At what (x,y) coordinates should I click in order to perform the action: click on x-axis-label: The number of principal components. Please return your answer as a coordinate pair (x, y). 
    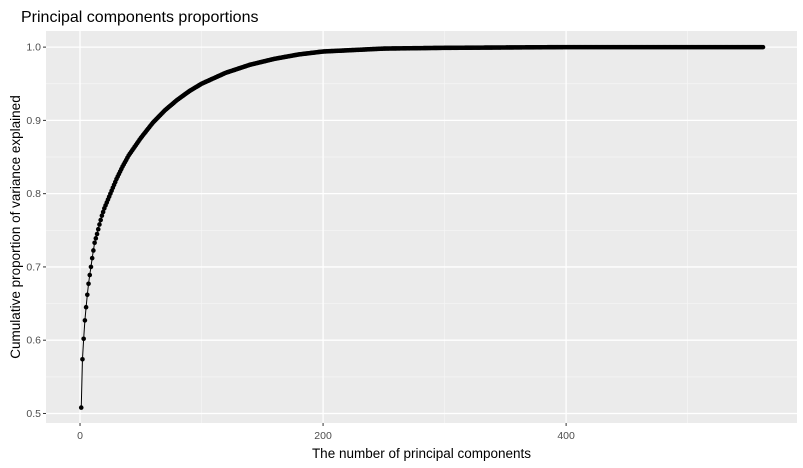
    Looking at the image, I should click on (421, 453).